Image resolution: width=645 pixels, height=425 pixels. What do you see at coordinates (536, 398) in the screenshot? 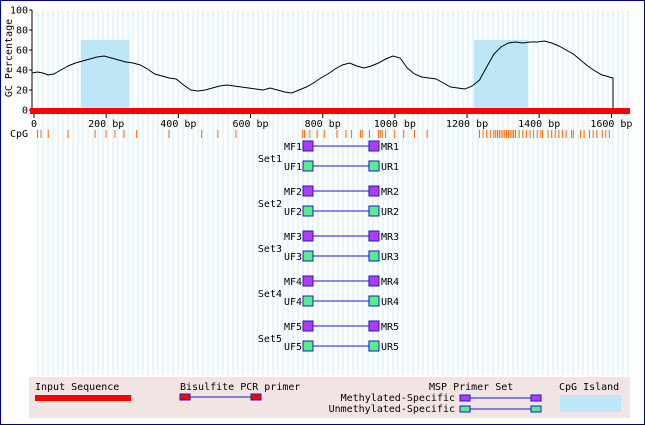
I see `legend-methylated-reverse-swatch` at bounding box center [536, 398].